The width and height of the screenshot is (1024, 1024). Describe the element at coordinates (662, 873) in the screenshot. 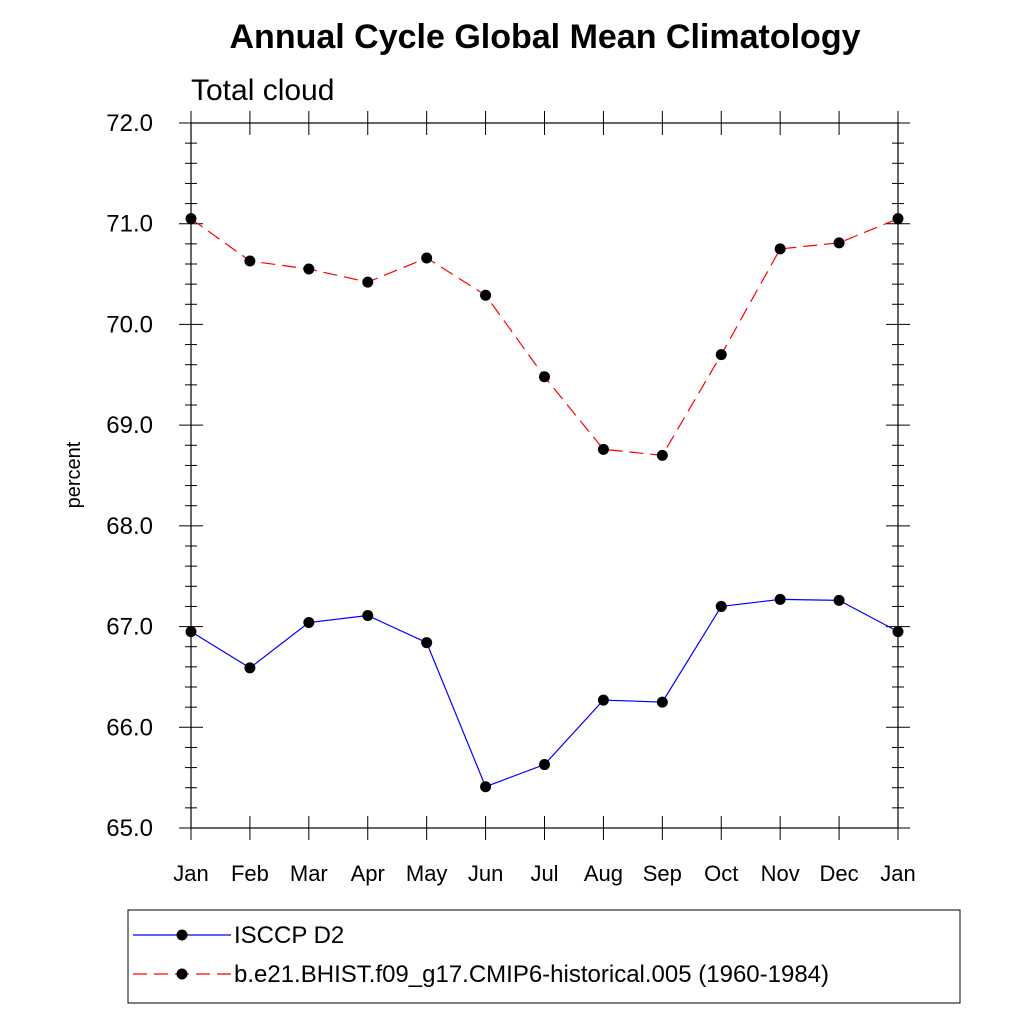

I see `x-tick-label: Sep` at that location.